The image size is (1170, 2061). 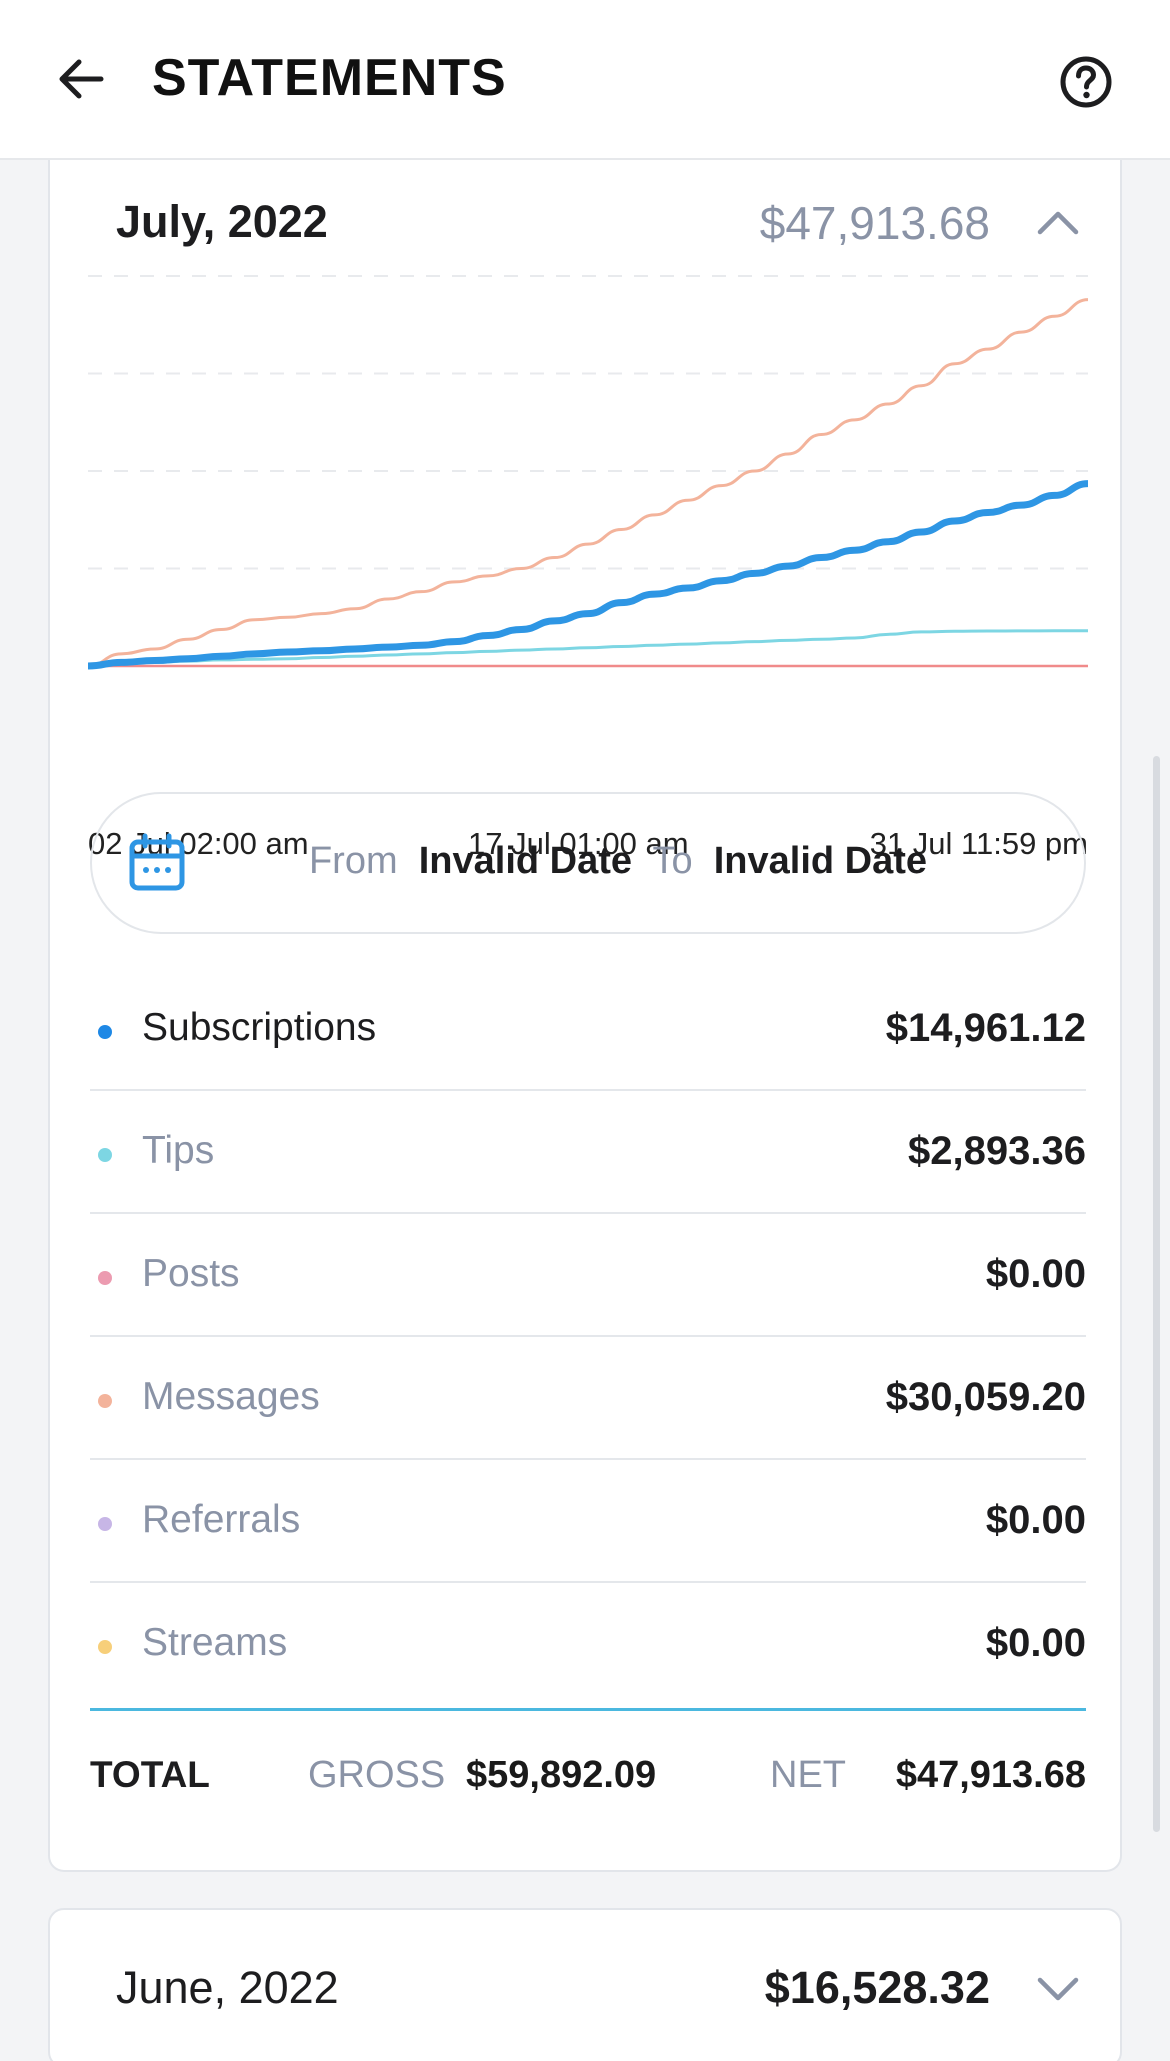 I want to click on help-circle-icon, so click(x=1086, y=82).